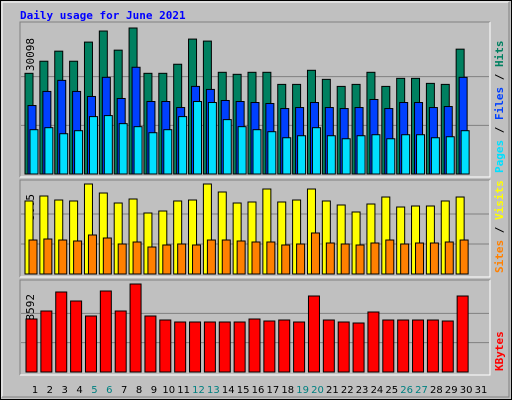  I want to click on x-tick-label: 6, so click(109, 390).